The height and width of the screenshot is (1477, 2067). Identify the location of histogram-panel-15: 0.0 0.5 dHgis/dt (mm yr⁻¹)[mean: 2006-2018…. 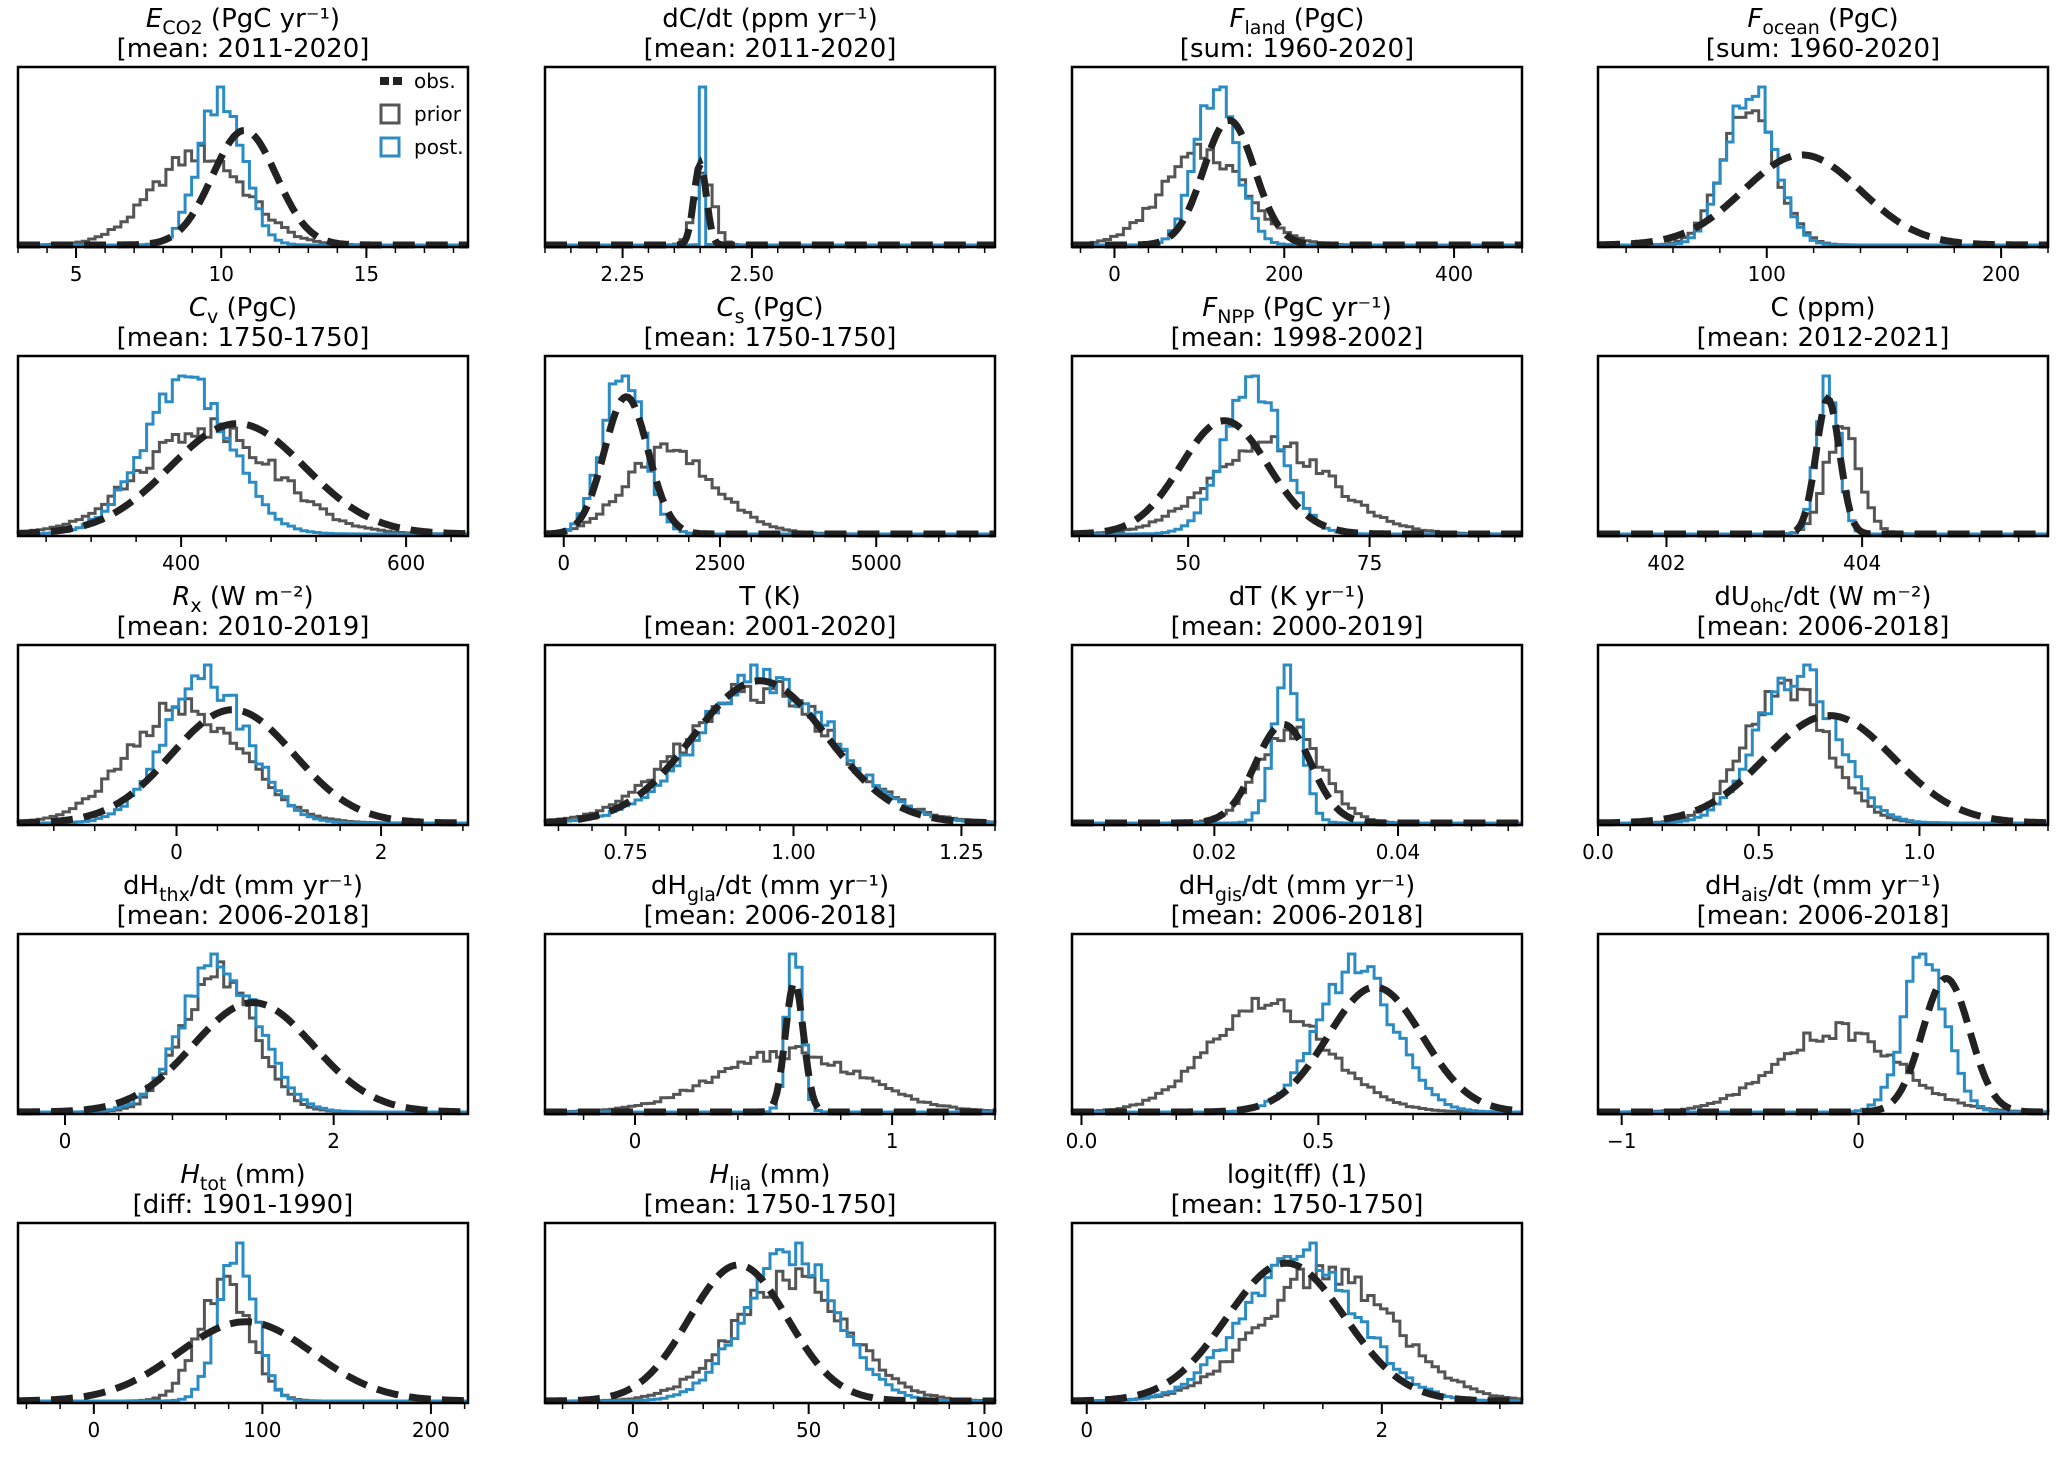
(1295, 1012).